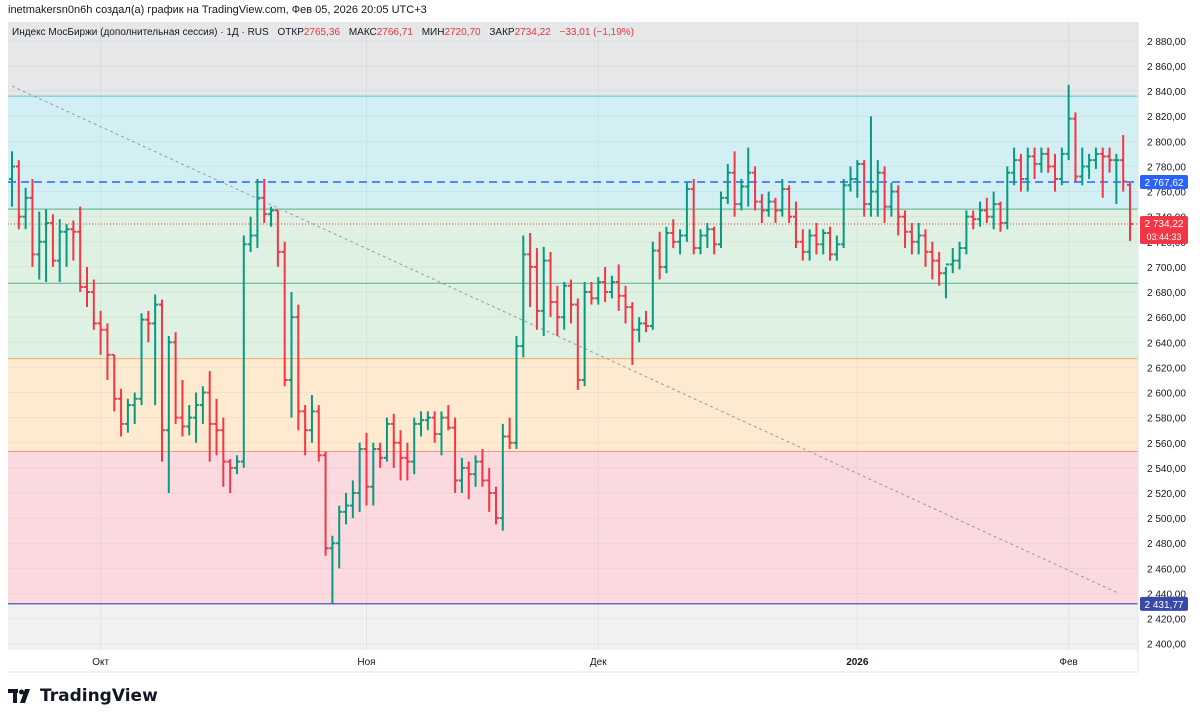 This screenshot has height=719, width=1200. I want to click on time-tick-label: 2026, so click(857, 662).